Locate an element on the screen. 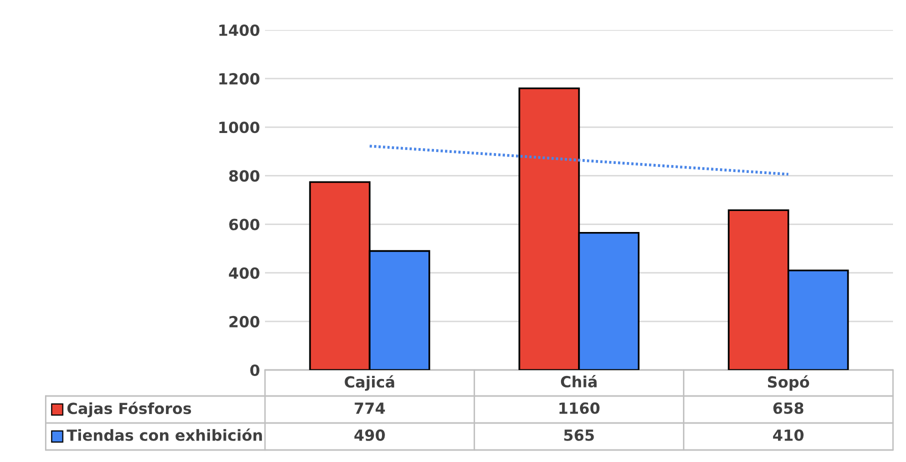 Image resolution: width=906 pixels, height=462 pixels. data-label: 774 is located at coordinates (369, 408).